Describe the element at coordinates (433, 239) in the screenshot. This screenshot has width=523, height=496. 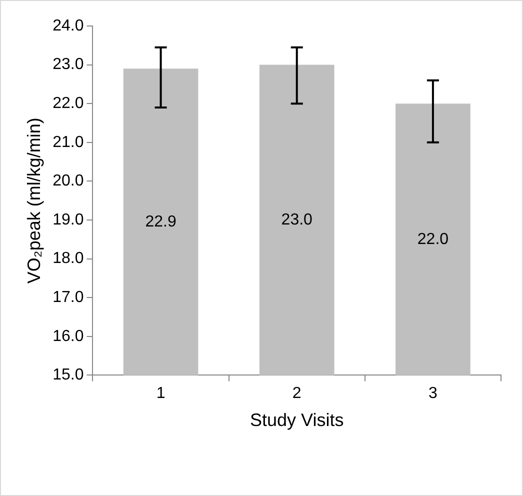
I see `data-label: 22.0` at that location.